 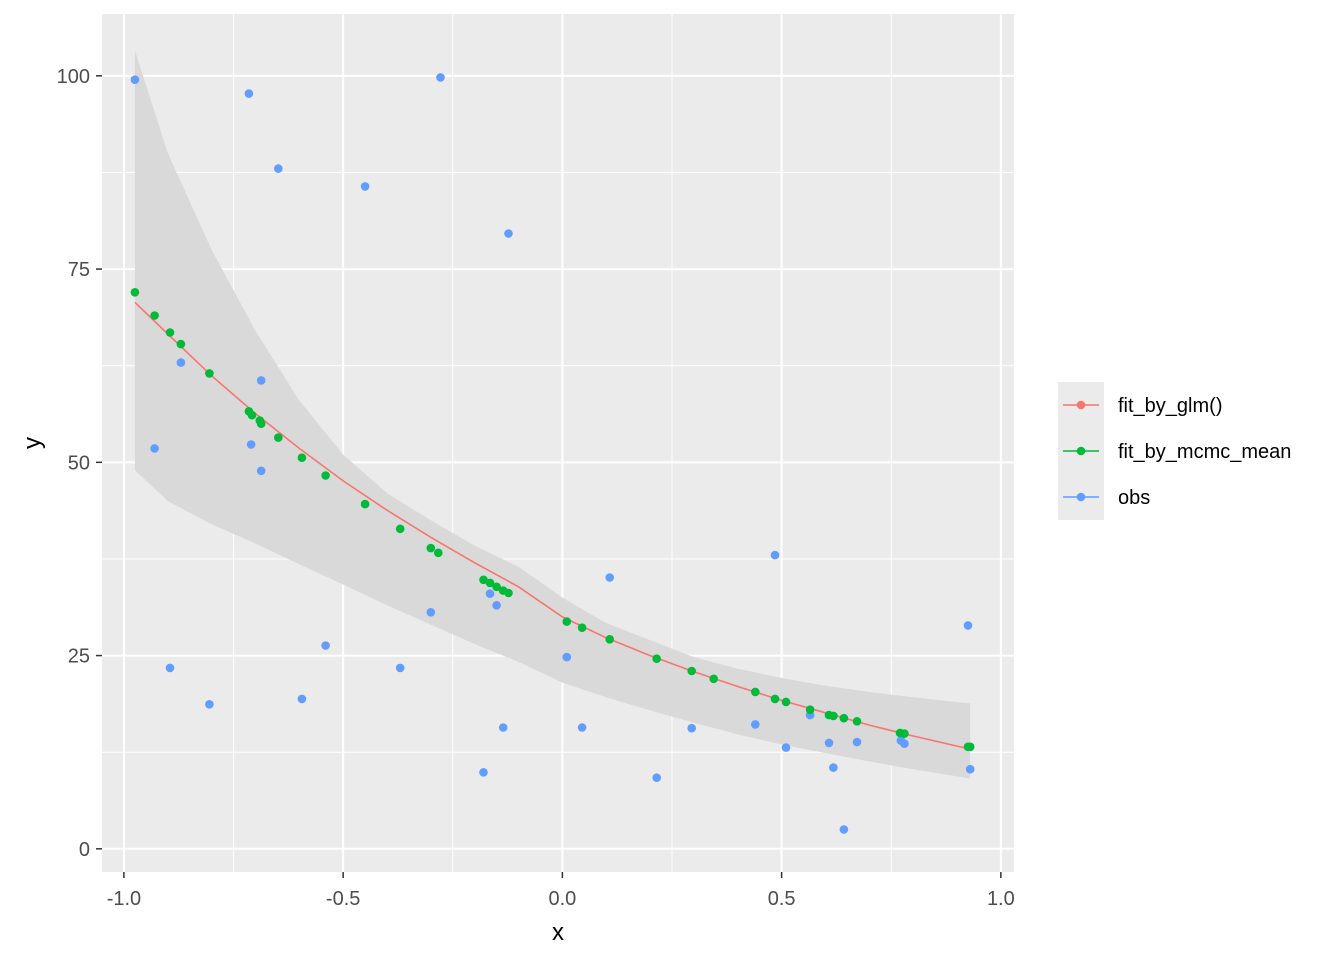 What do you see at coordinates (343, 899) in the screenshot?
I see `x-tick-label: -0.5` at bounding box center [343, 899].